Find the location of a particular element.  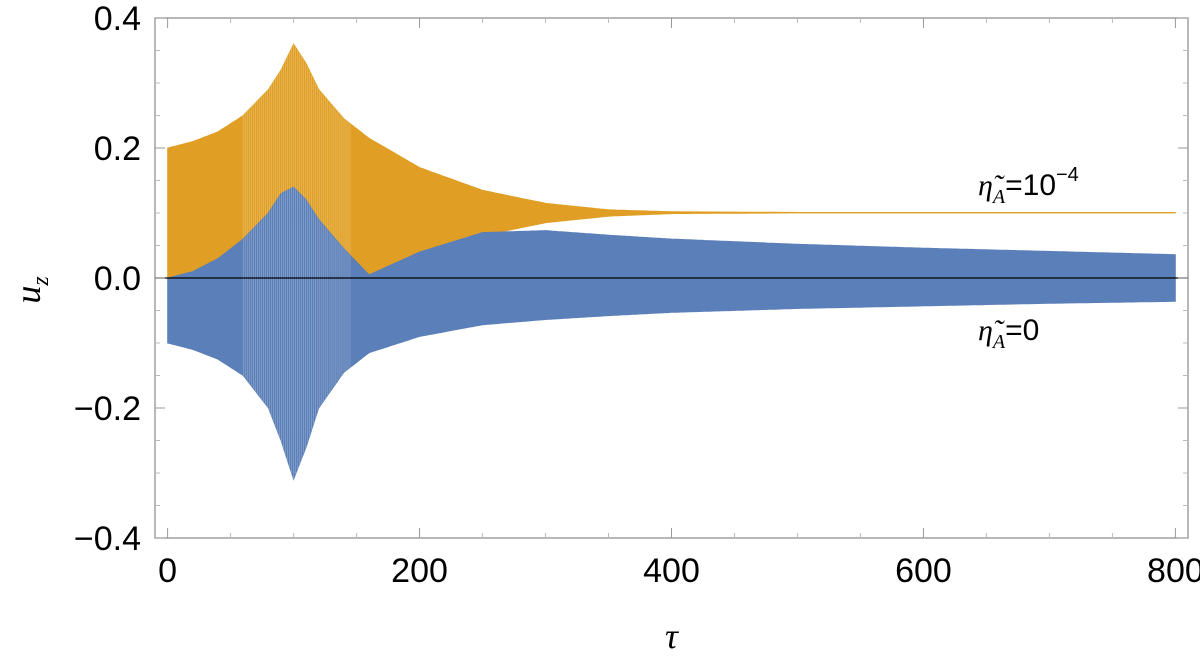

y-axis-title-main: u is located at coordinates (28, 295).